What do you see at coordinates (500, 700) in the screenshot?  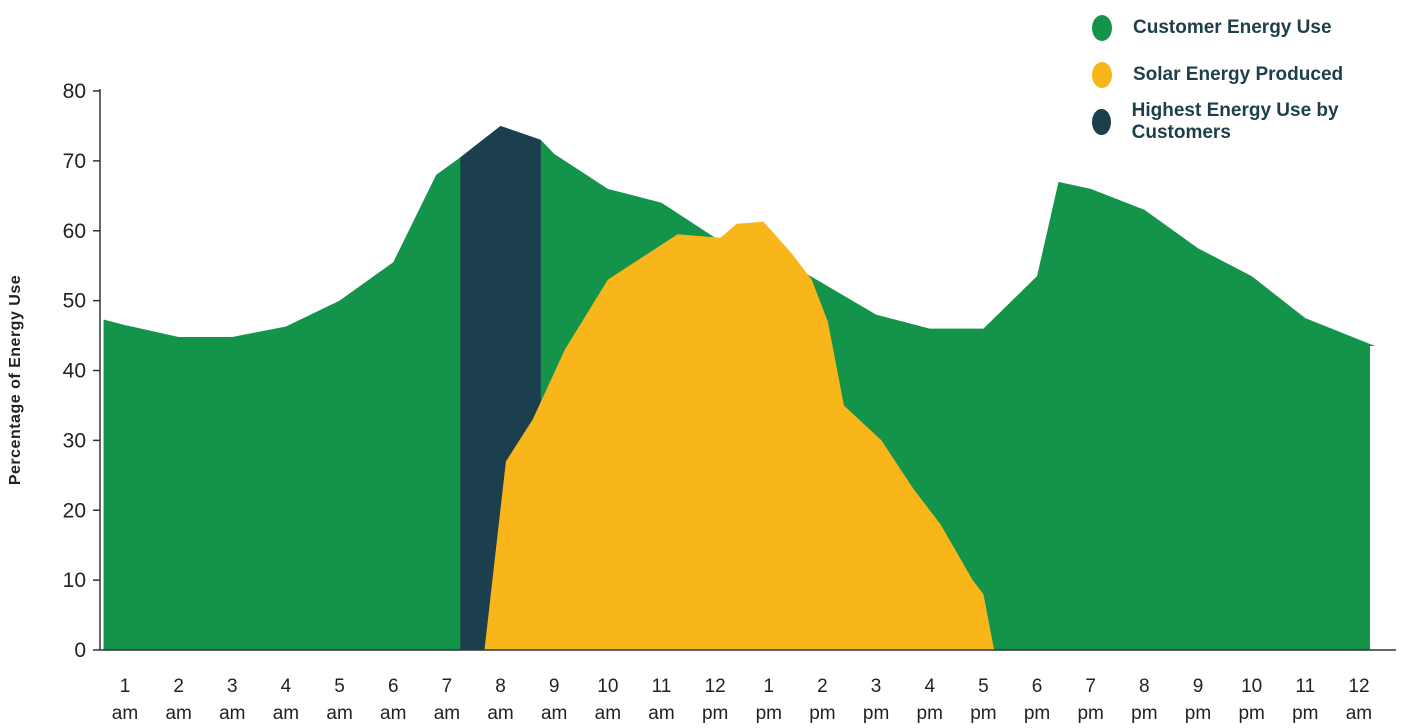 I see `x-tick-label: 8 am` at bounding box center [500, 700].